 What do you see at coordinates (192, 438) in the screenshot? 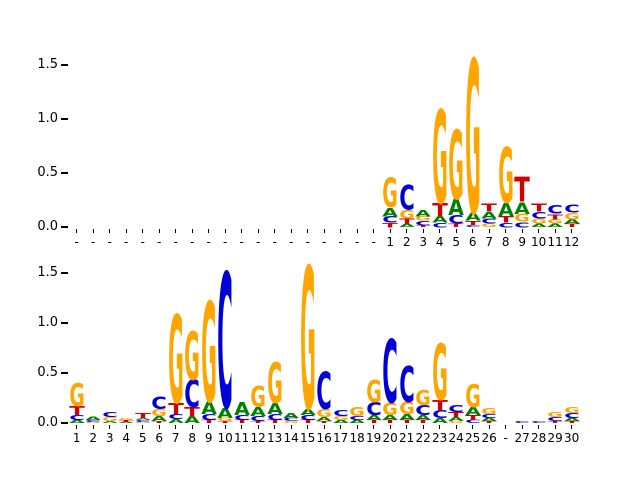
I see `x-tick-label: 8` at bounding box center [192, 438].